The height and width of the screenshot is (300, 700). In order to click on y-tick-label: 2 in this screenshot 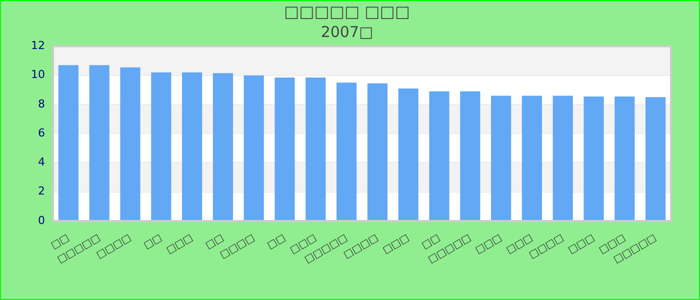, I will do `click(41, 191)`.